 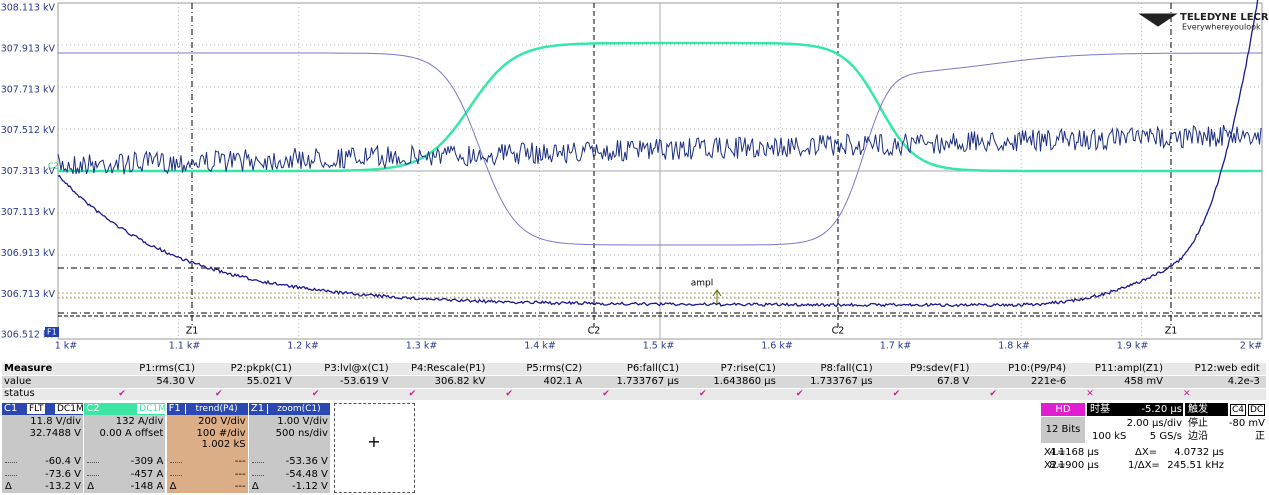 I want to click on channel-setting: 0.00 A offset, so click(x=131, y=433).